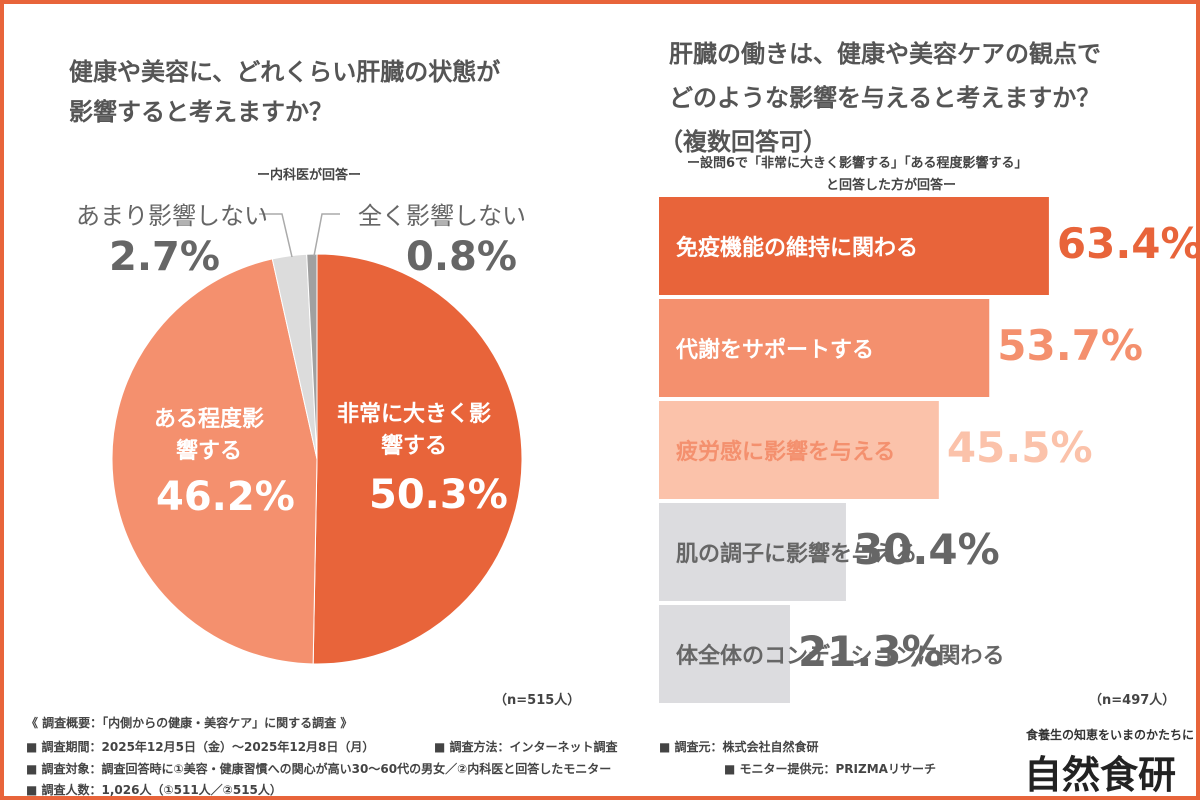 This screenshot has height=800, width=1200. Describe the element at coordinates (891, 185) in the screenshot. I see `chart-subtitle: と回答した方が回答ー` at that location.